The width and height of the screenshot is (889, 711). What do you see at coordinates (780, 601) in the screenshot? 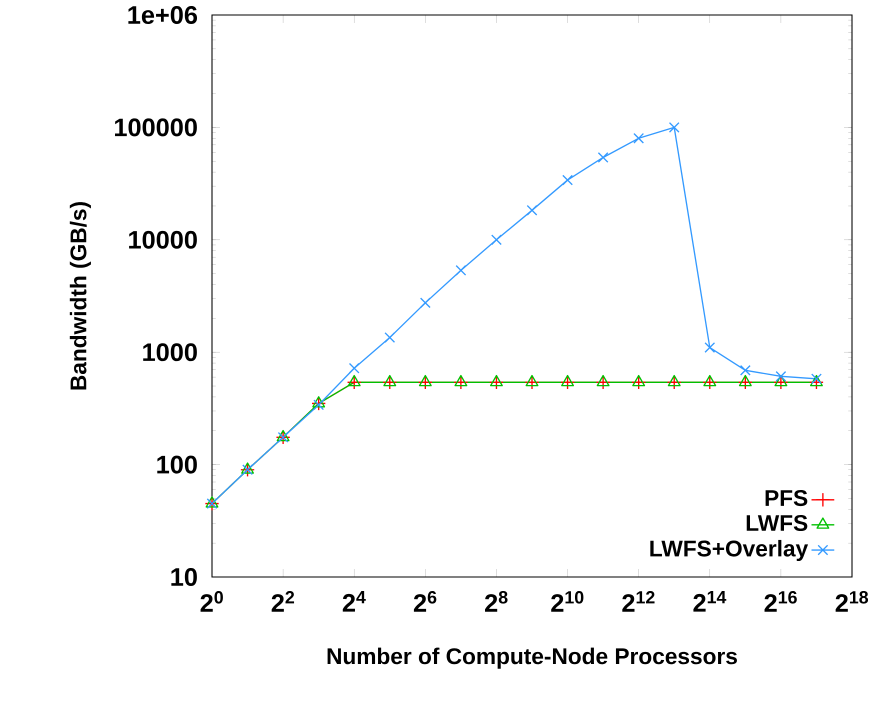
I see `x-tick-label: 2$^{16}$` at bounding box center [780, 601].